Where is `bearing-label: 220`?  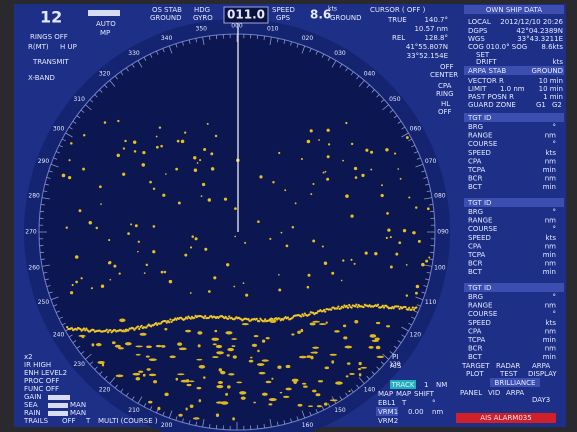 bearing-label: 220 is located at coordinates (105, 389).